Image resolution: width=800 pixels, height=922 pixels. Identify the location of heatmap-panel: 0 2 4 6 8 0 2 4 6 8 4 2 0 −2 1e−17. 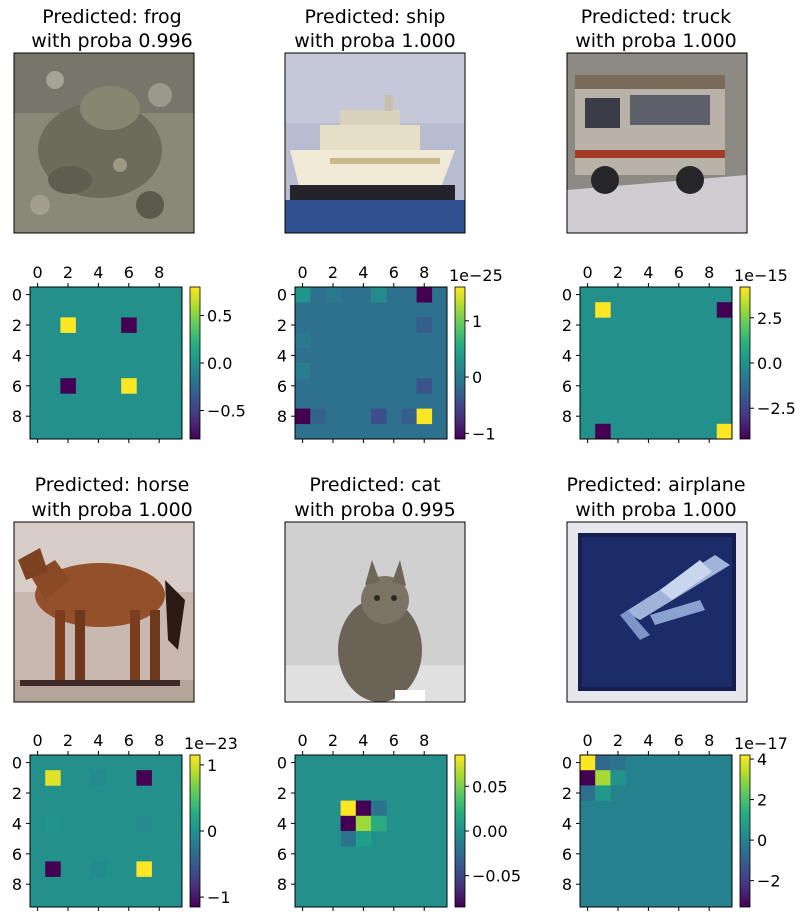
(675, 821).